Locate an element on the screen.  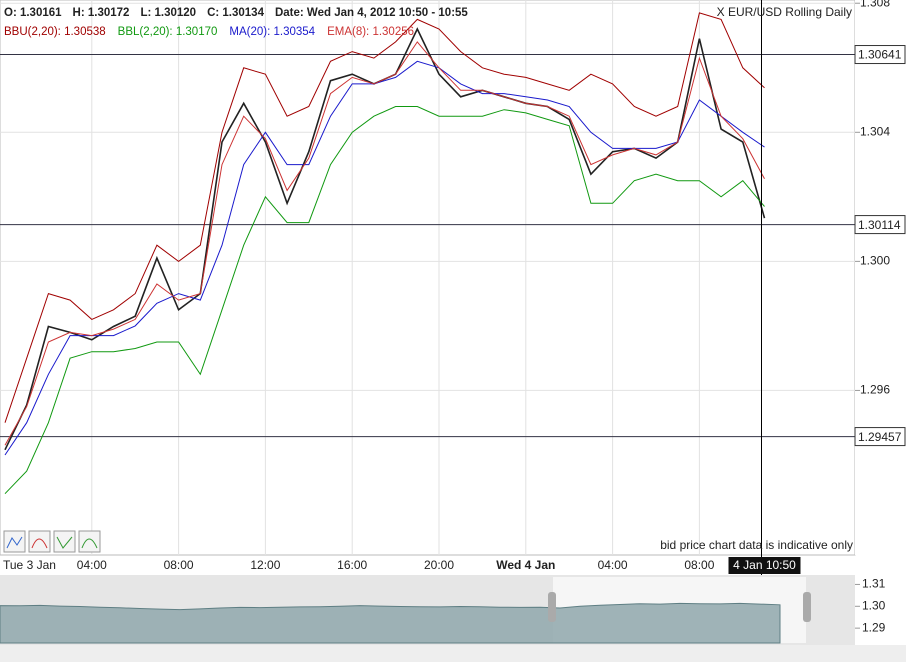
nav-tick-label: 1.31 is located at coordinates (874, 584).